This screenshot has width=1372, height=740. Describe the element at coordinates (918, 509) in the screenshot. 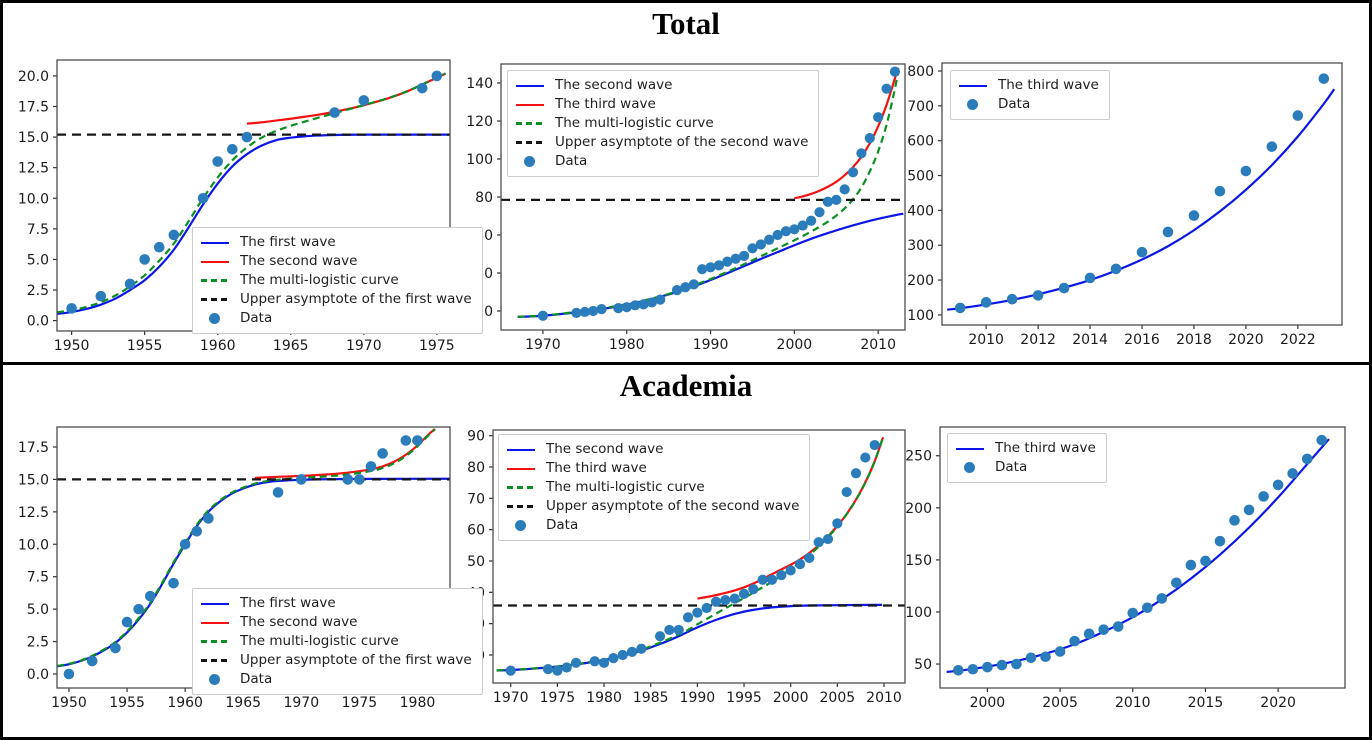

I see `y-tick-label: 200` at that location.